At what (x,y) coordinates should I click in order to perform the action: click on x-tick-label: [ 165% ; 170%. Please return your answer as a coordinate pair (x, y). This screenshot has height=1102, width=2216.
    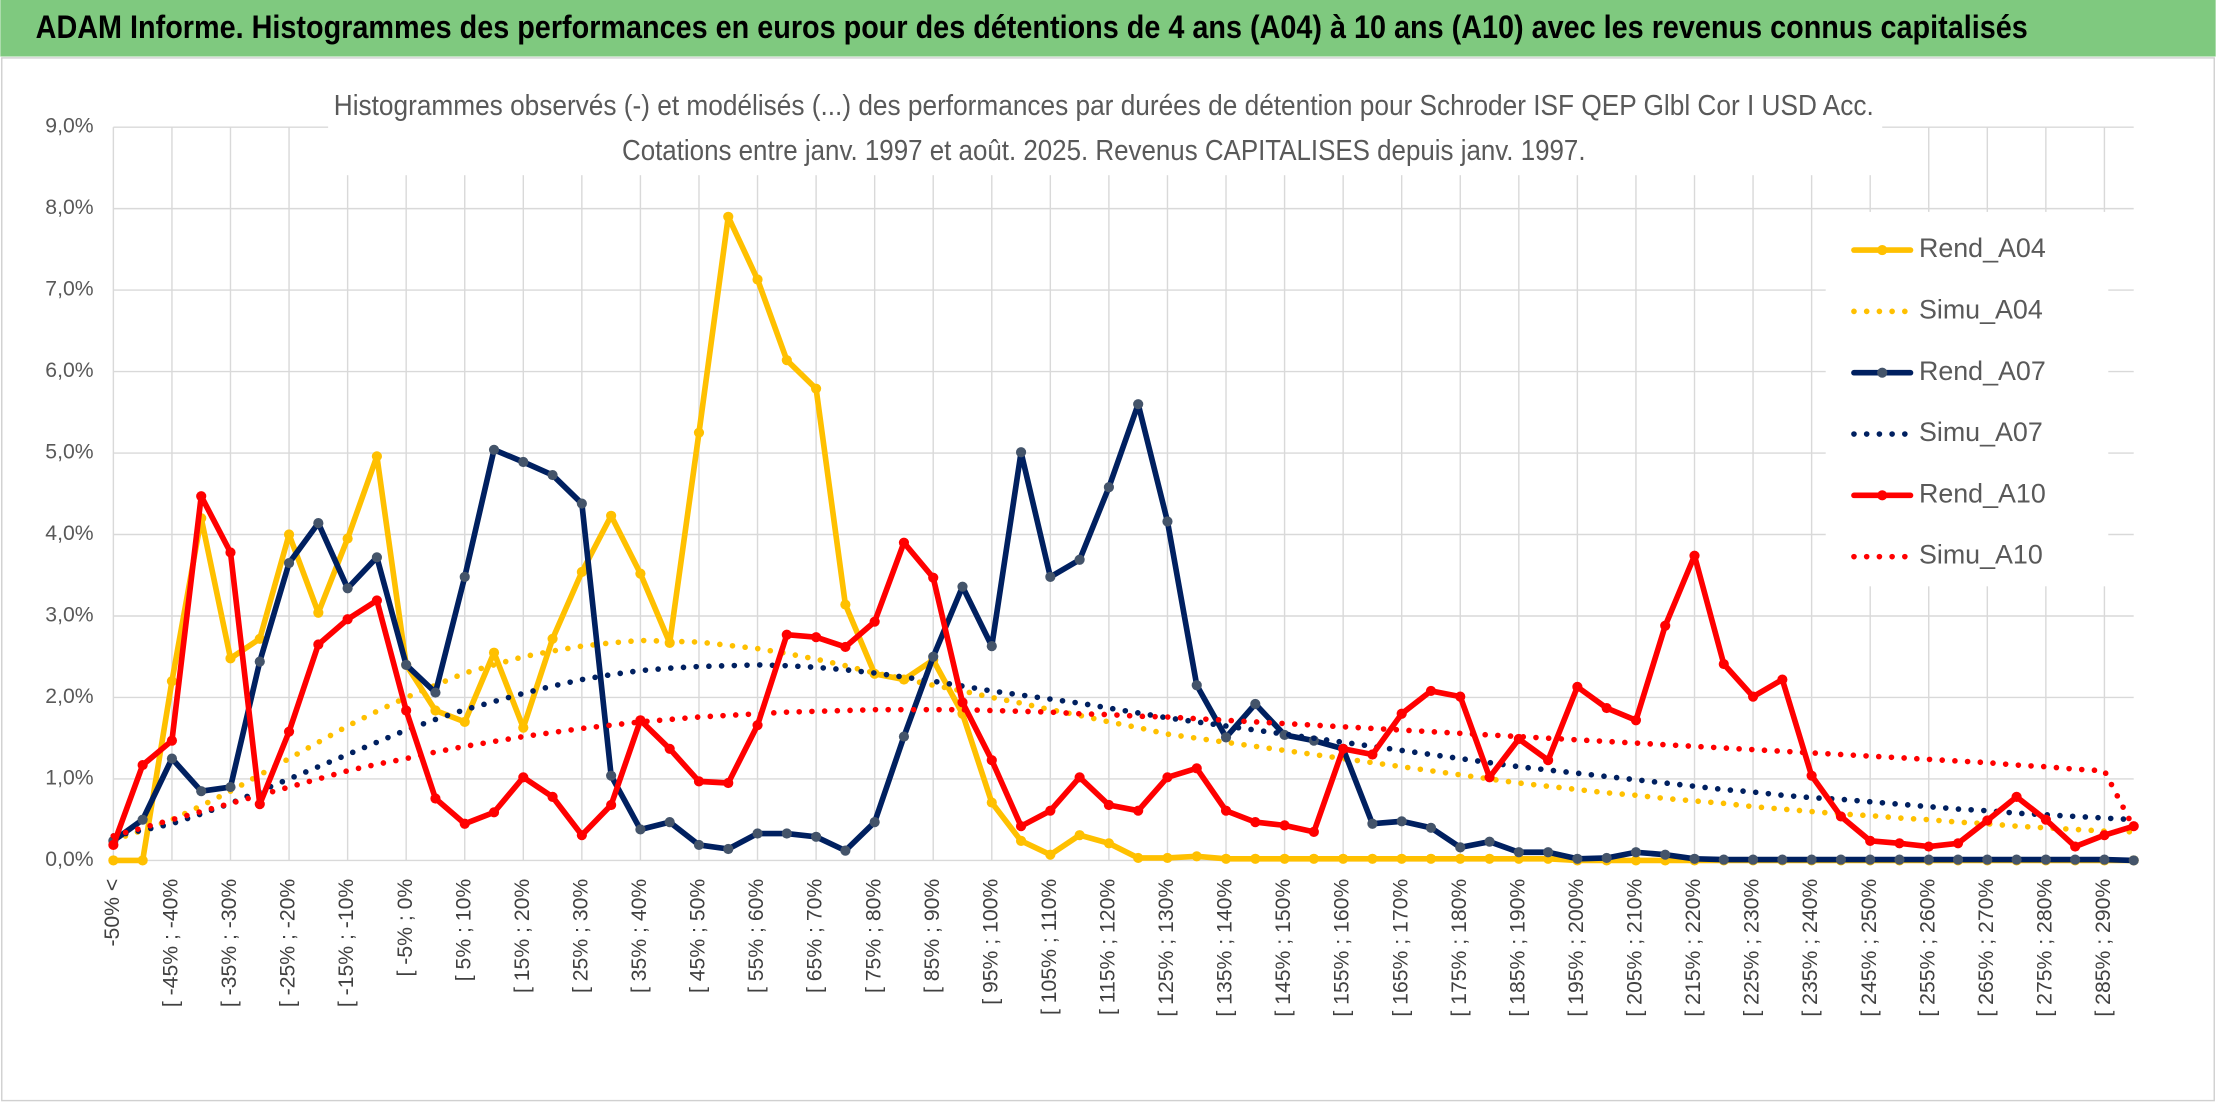
    Looking at the image, I should click on (1400, 948).